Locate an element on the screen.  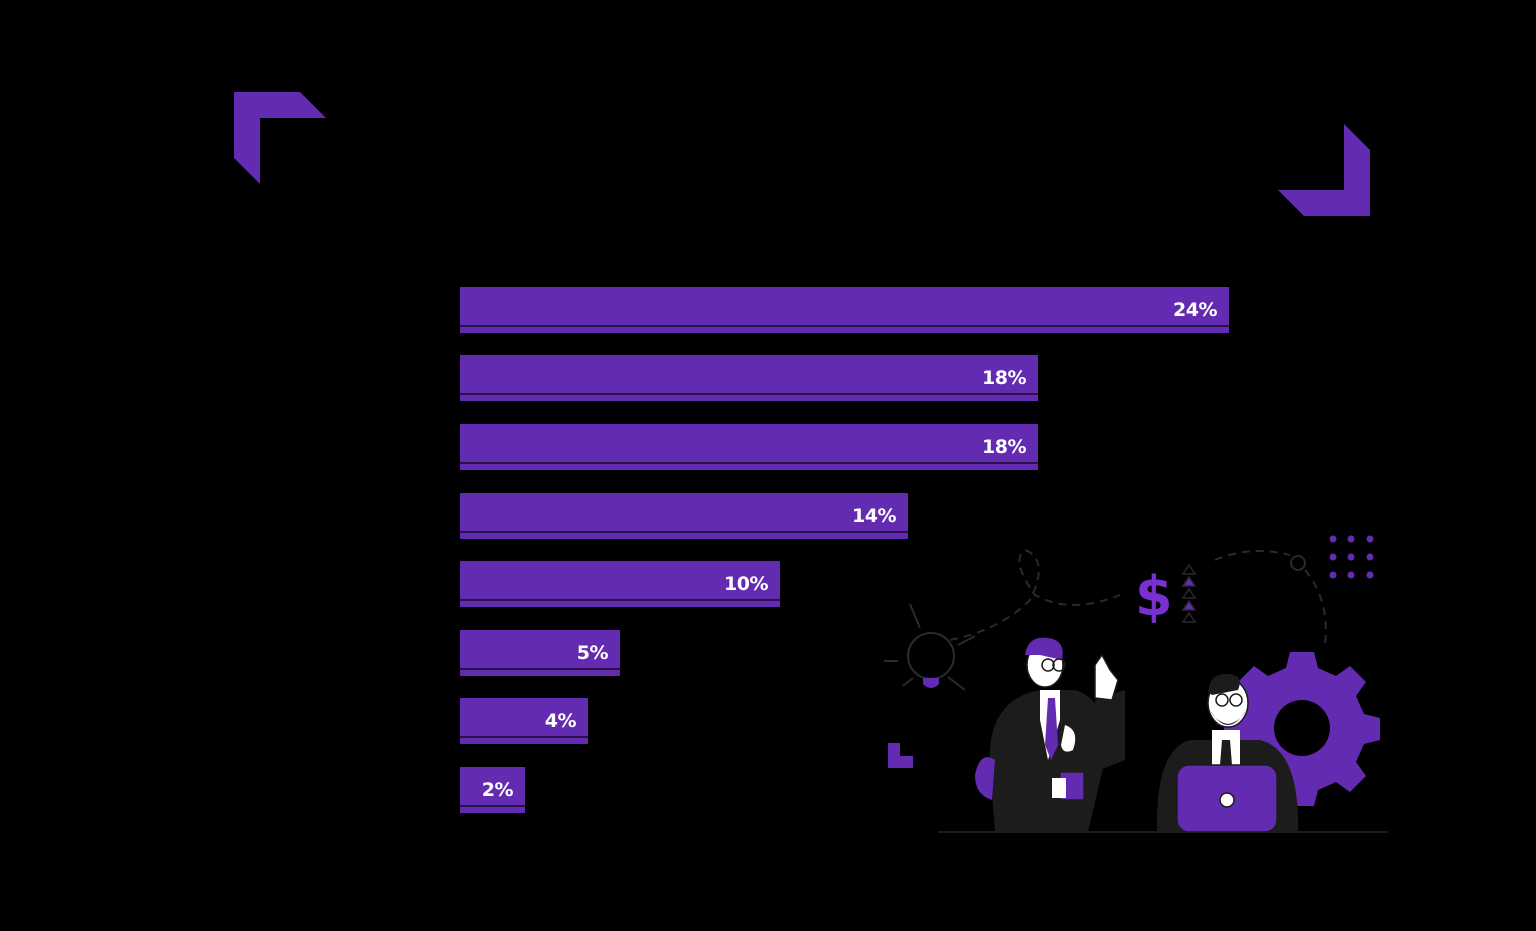
bar-row: 5% is located at coordinates (650, 653).